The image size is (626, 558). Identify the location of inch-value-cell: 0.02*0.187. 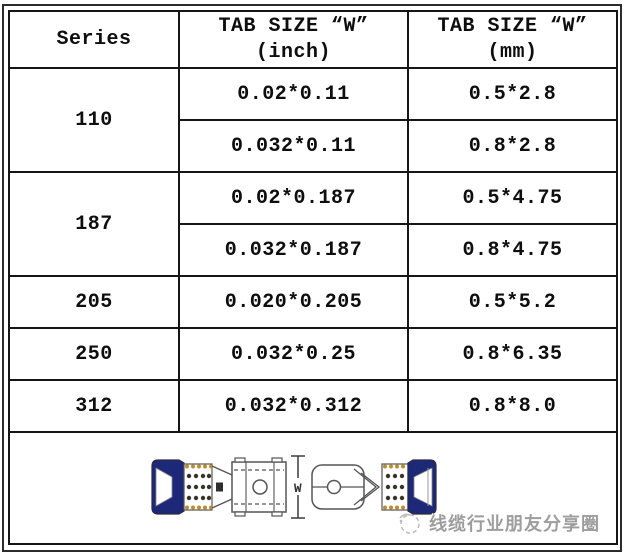
(293, 198).